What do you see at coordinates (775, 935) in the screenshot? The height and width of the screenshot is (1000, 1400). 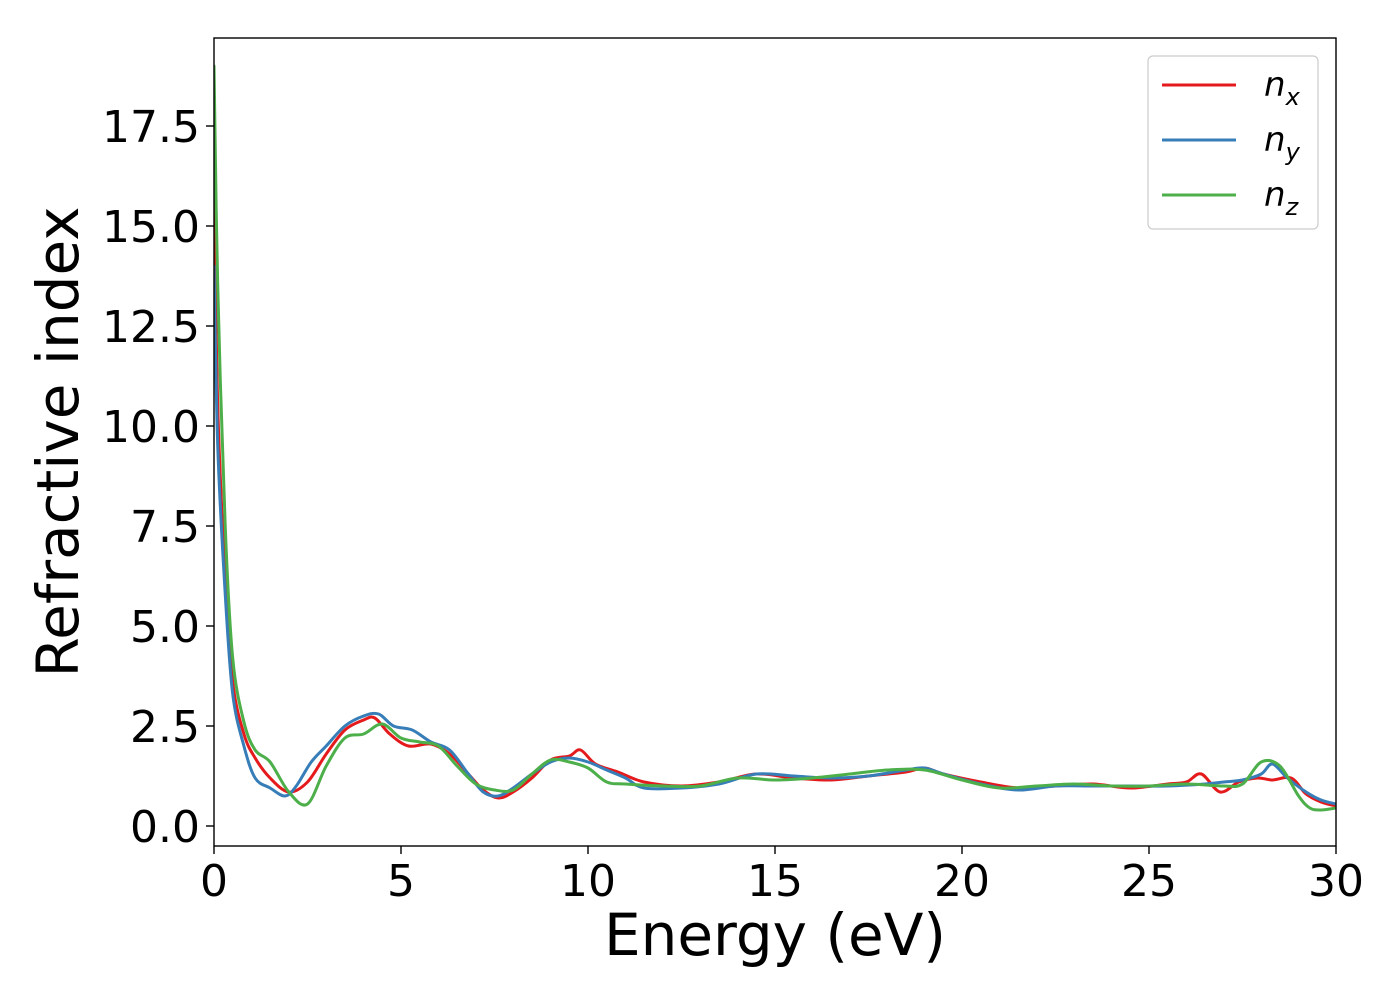 I see `x-axis-title: Energy (eV)` at bounding box center [775, 935].